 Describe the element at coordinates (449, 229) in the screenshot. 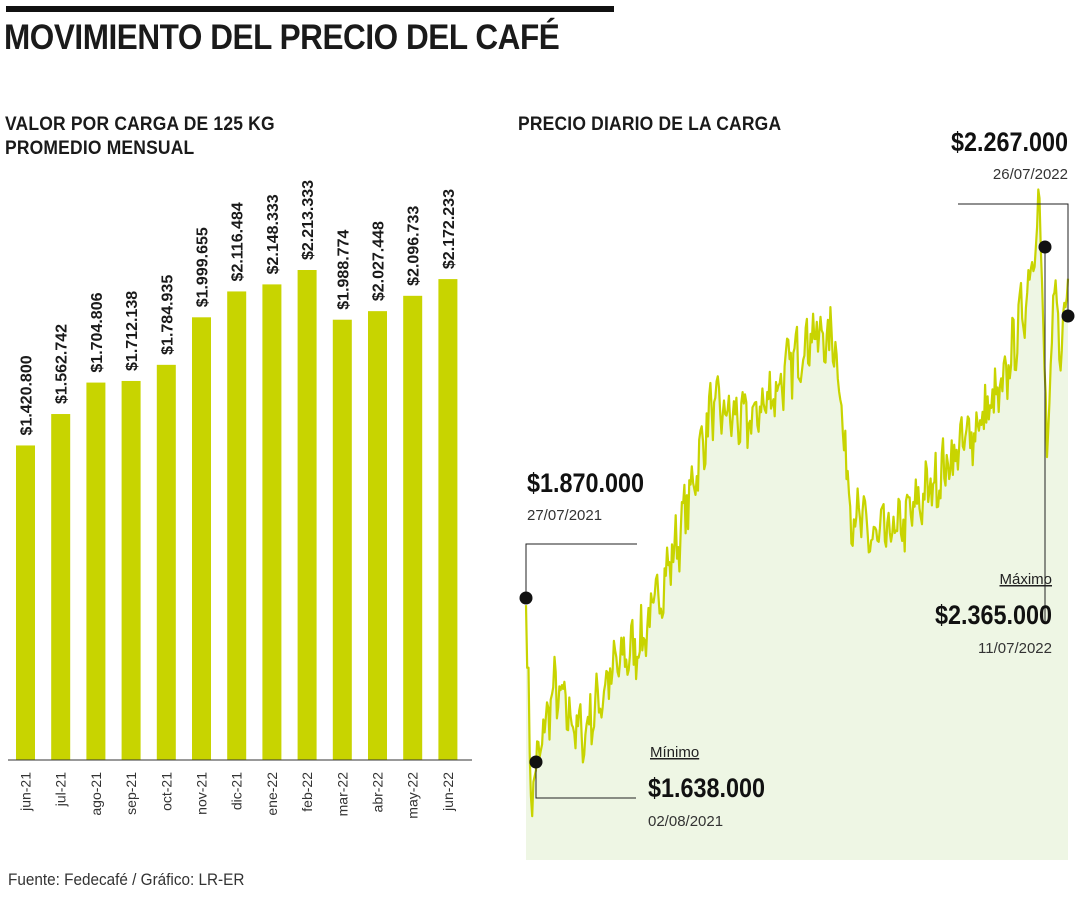

I see `bar-value-label: $2.172.233` at that location.